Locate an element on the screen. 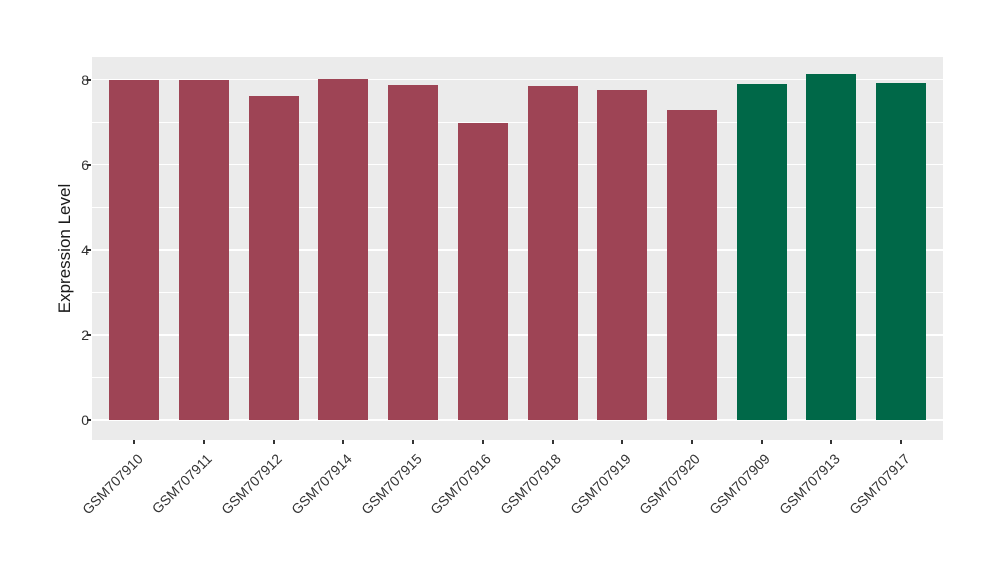 This screenshot has height=580, width=1000. x-tick-label: GSM707912 is located at coordinates (252, 484).